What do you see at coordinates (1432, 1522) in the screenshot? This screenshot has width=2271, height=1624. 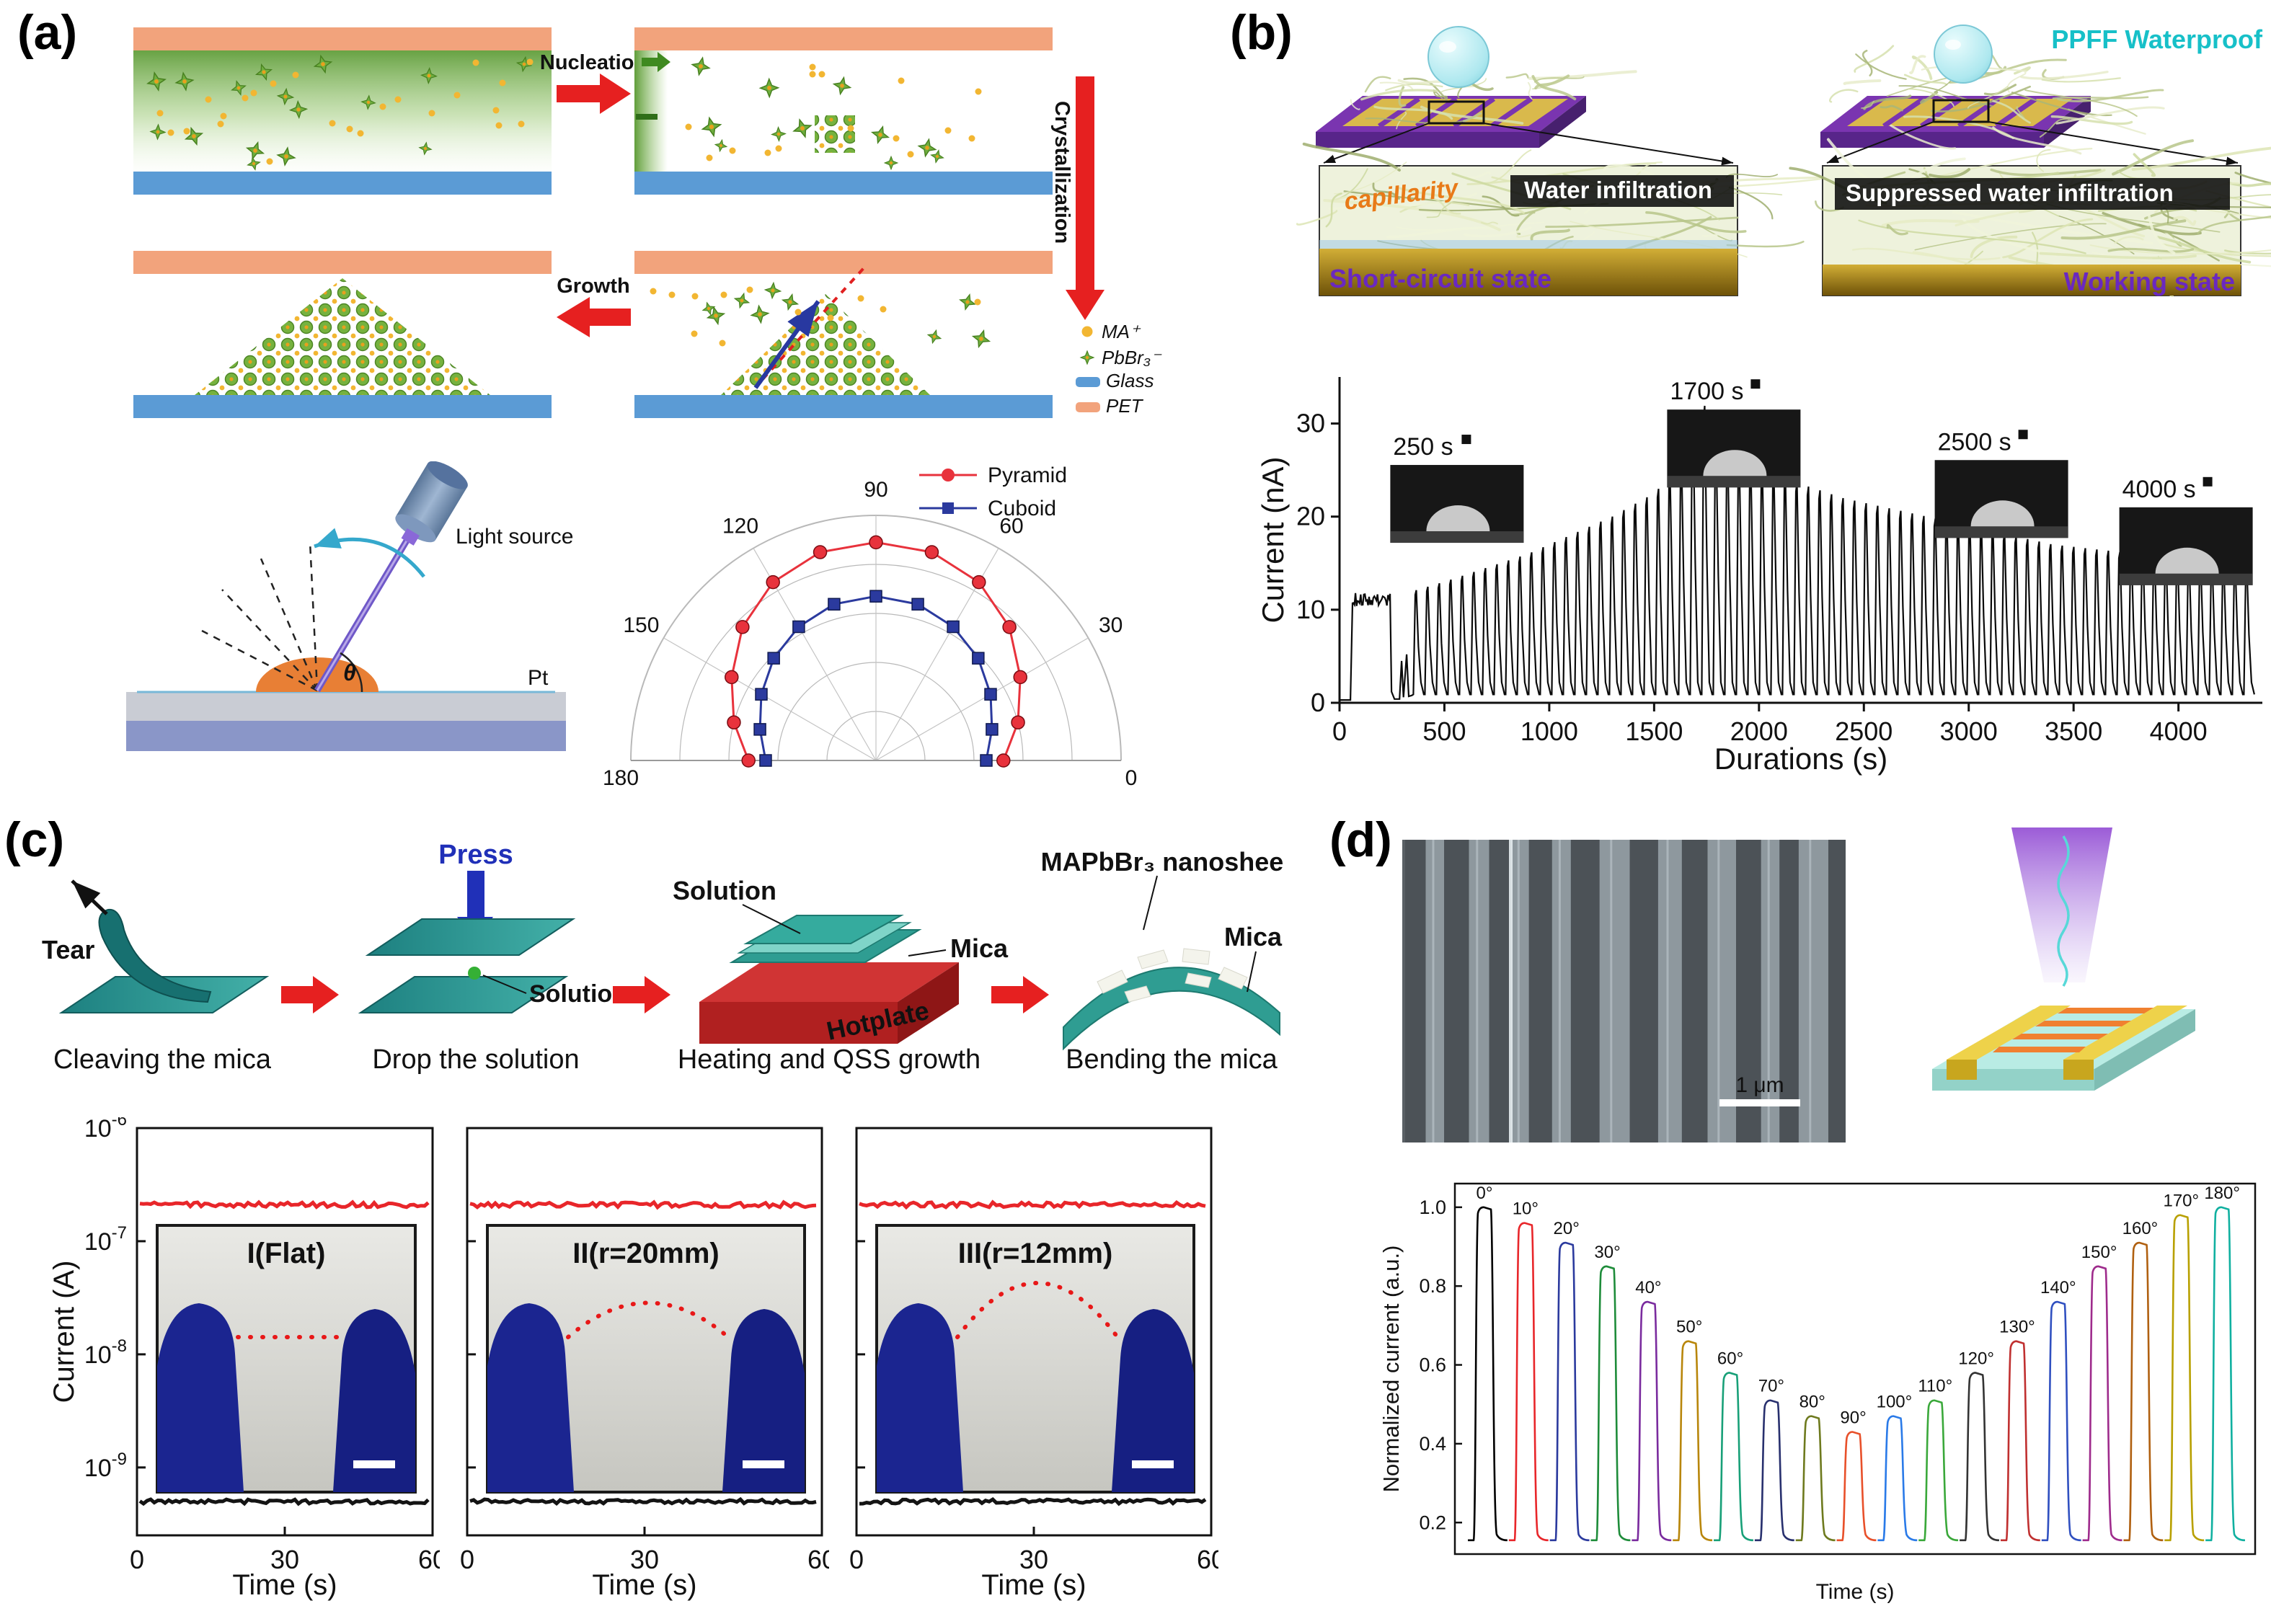 I see `svg-text: 0.2` at bounding box center [1432, 1522].